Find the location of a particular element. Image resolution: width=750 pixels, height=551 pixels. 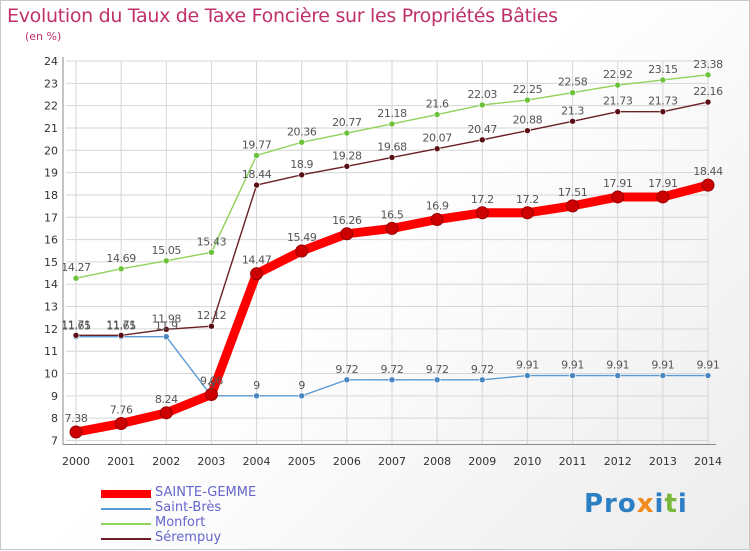

point-sainte-gemme-2000 is located at coordinates (76, 432).